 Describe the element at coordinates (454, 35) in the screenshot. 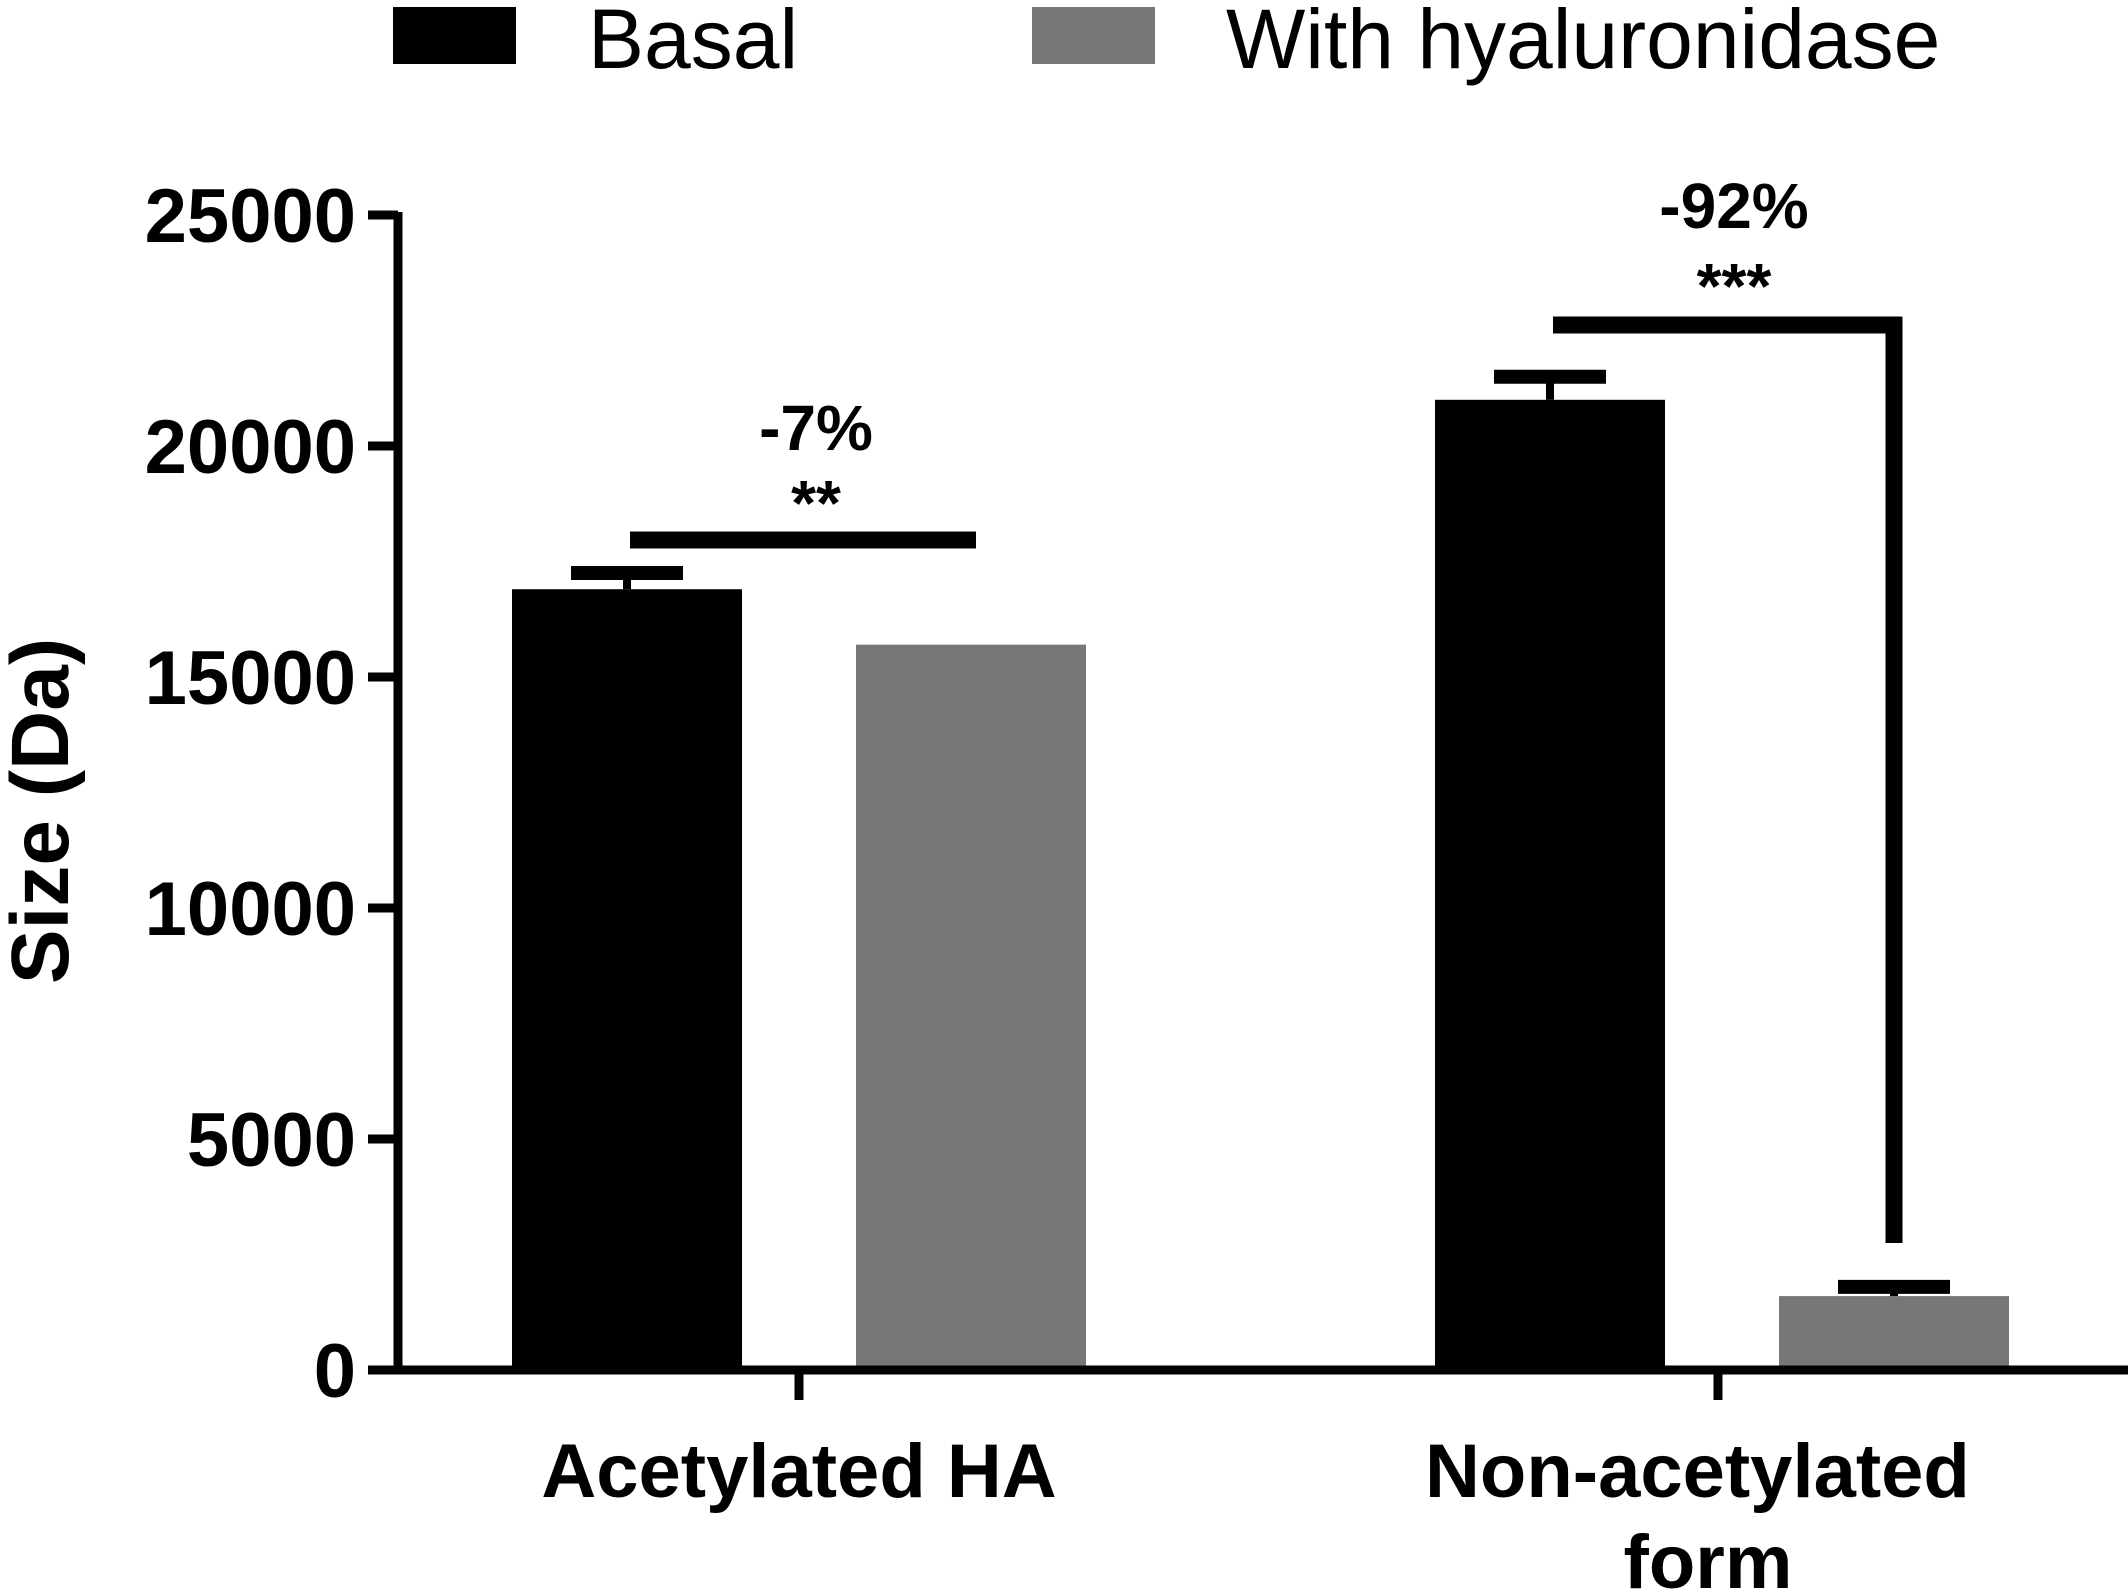

I see `legend-swatch-basal` at that location.